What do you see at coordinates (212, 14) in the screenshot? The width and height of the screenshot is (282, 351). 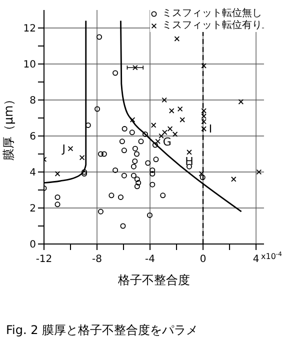 I see `legend-label: ミスフィット転位無し` at bounding box center [212, 14].